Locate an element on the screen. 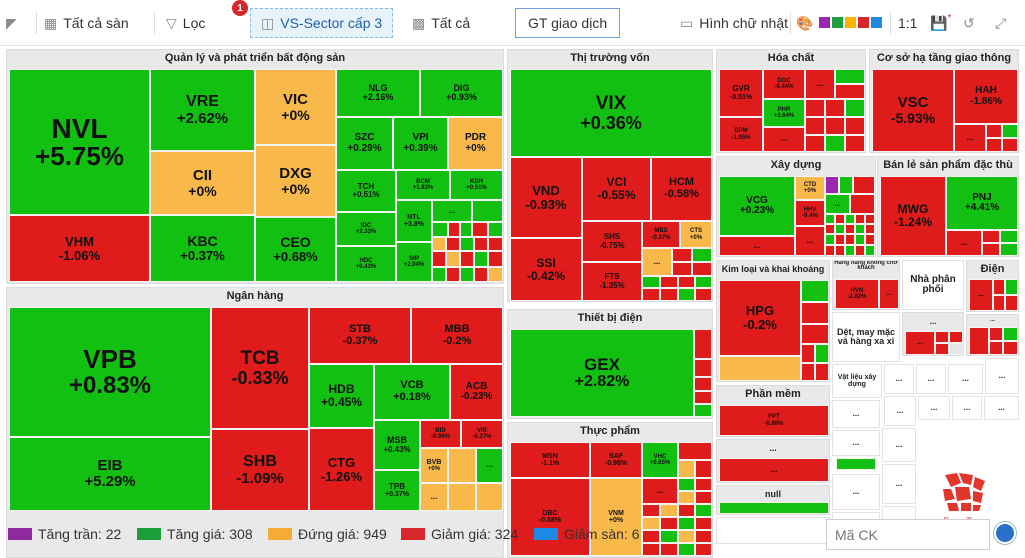 Image resolution: width=1025 pixels, height=558 pixels. stock-SHS: SHS -0.75% is located at coordinates (612, 241).